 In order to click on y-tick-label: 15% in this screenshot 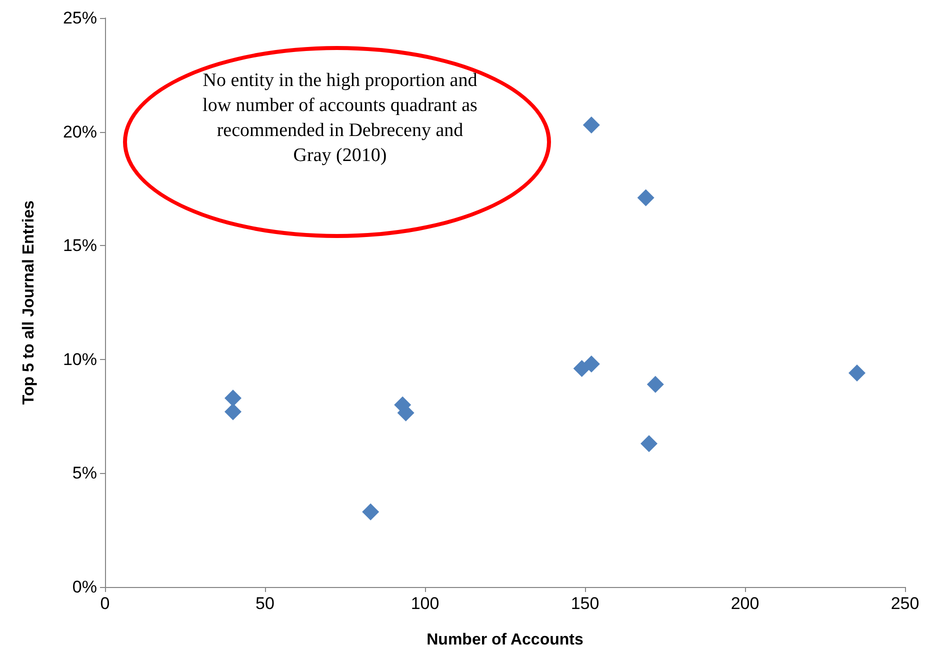, I will do `click(79, 246)`.